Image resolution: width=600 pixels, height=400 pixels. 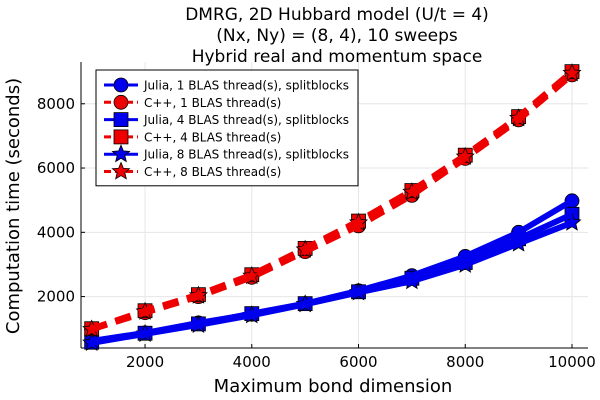 I want to click on y-tick-label: 6000, so click(x=56, y=168).